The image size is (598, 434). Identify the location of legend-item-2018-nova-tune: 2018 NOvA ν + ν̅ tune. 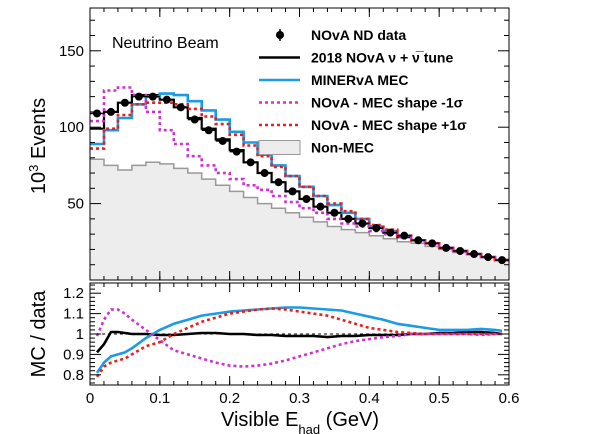
(356, 58).